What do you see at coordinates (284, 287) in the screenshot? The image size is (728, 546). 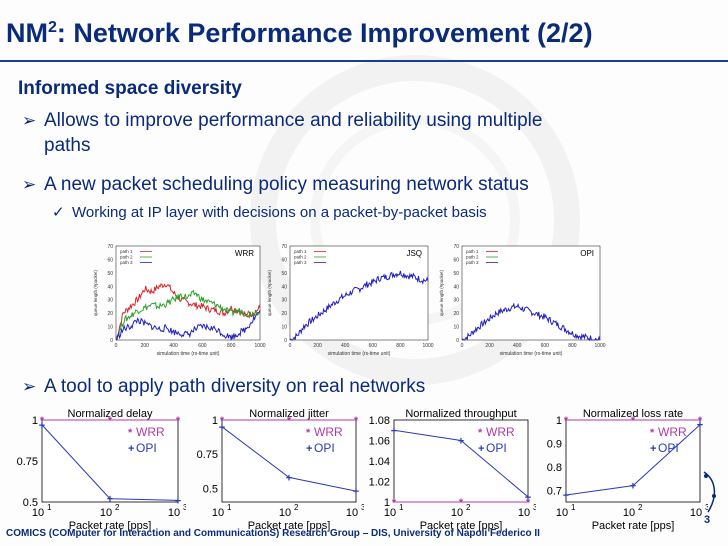 I see `y-tick-label: 40` at bounding box center [284, 287].